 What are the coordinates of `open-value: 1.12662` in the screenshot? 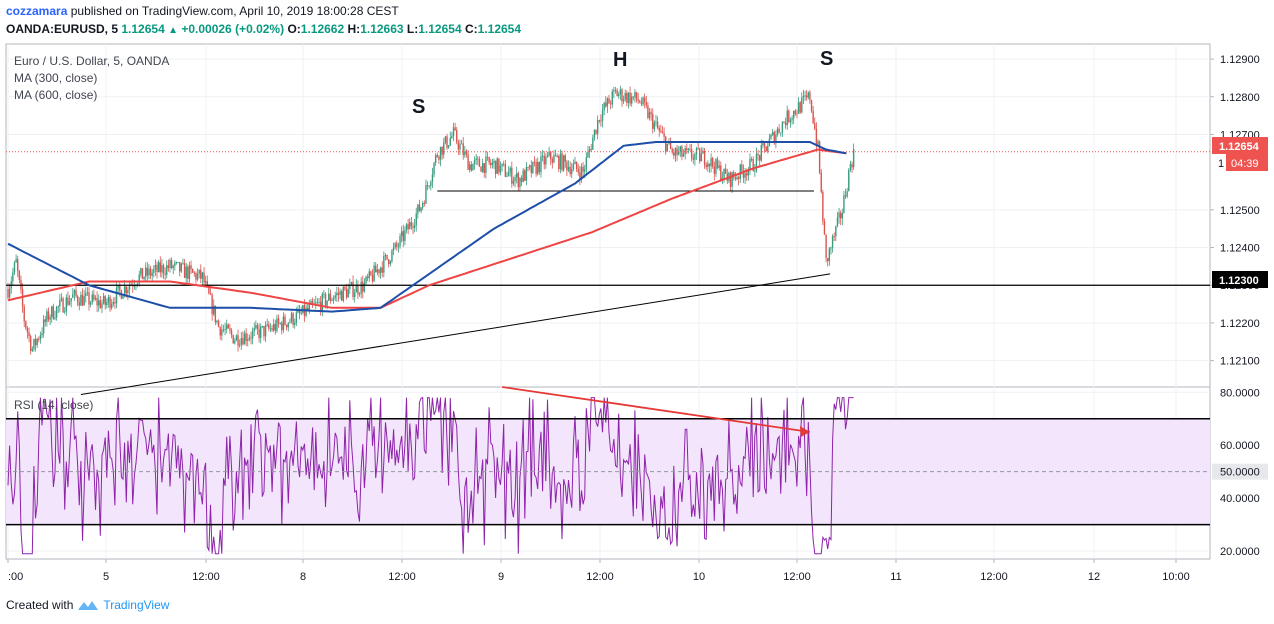 It's located at (322, 29).